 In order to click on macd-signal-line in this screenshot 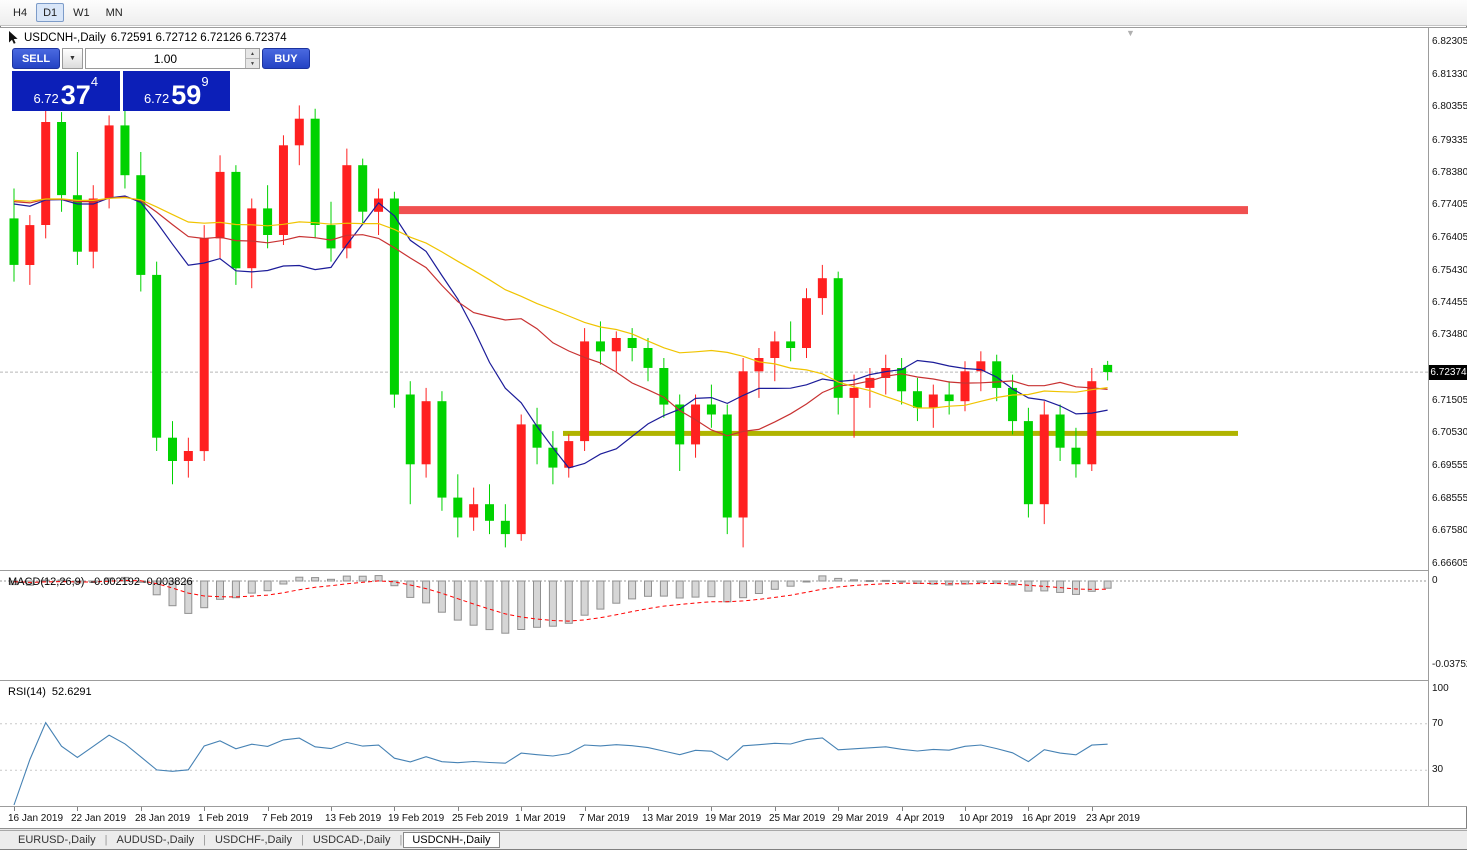, I will do `click(560, 600)`.